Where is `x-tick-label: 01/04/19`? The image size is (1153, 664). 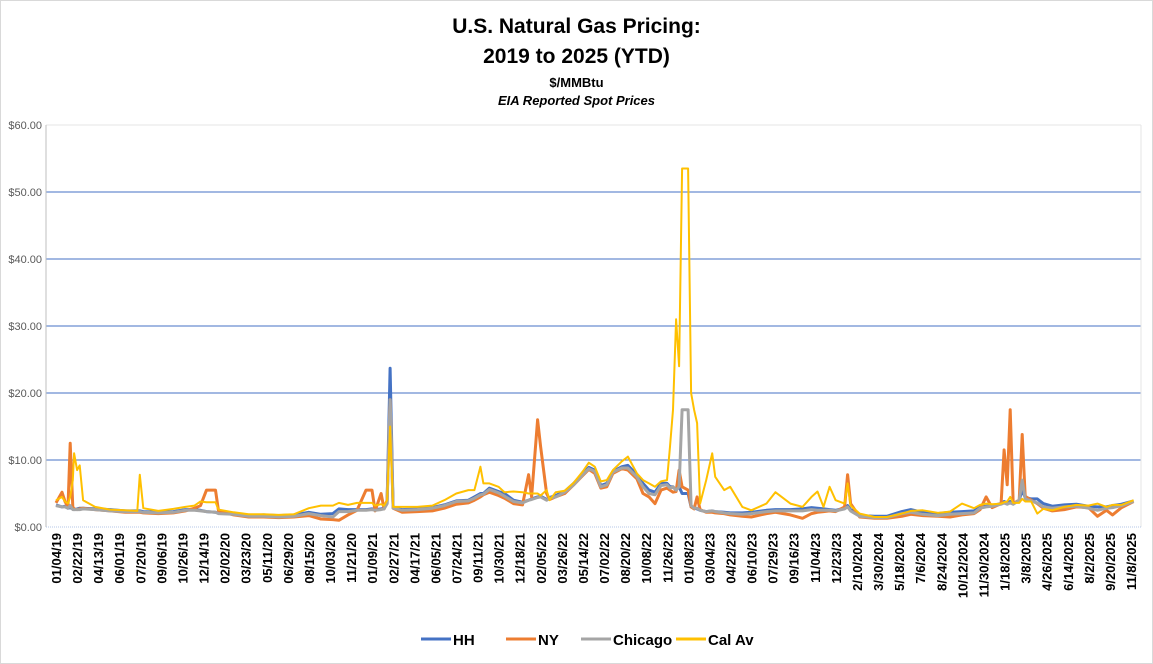
x-tick-label: 01/04/19 is located at coordinates (56, 558).